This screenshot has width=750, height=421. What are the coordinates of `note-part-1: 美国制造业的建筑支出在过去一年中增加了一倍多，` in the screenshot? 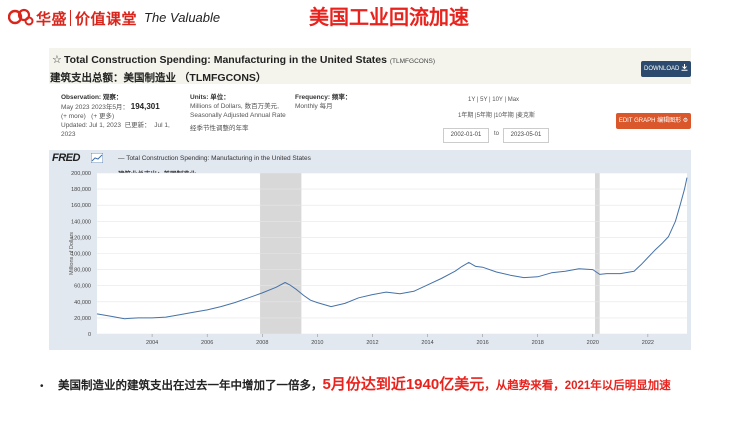 It's located at (190, 386).